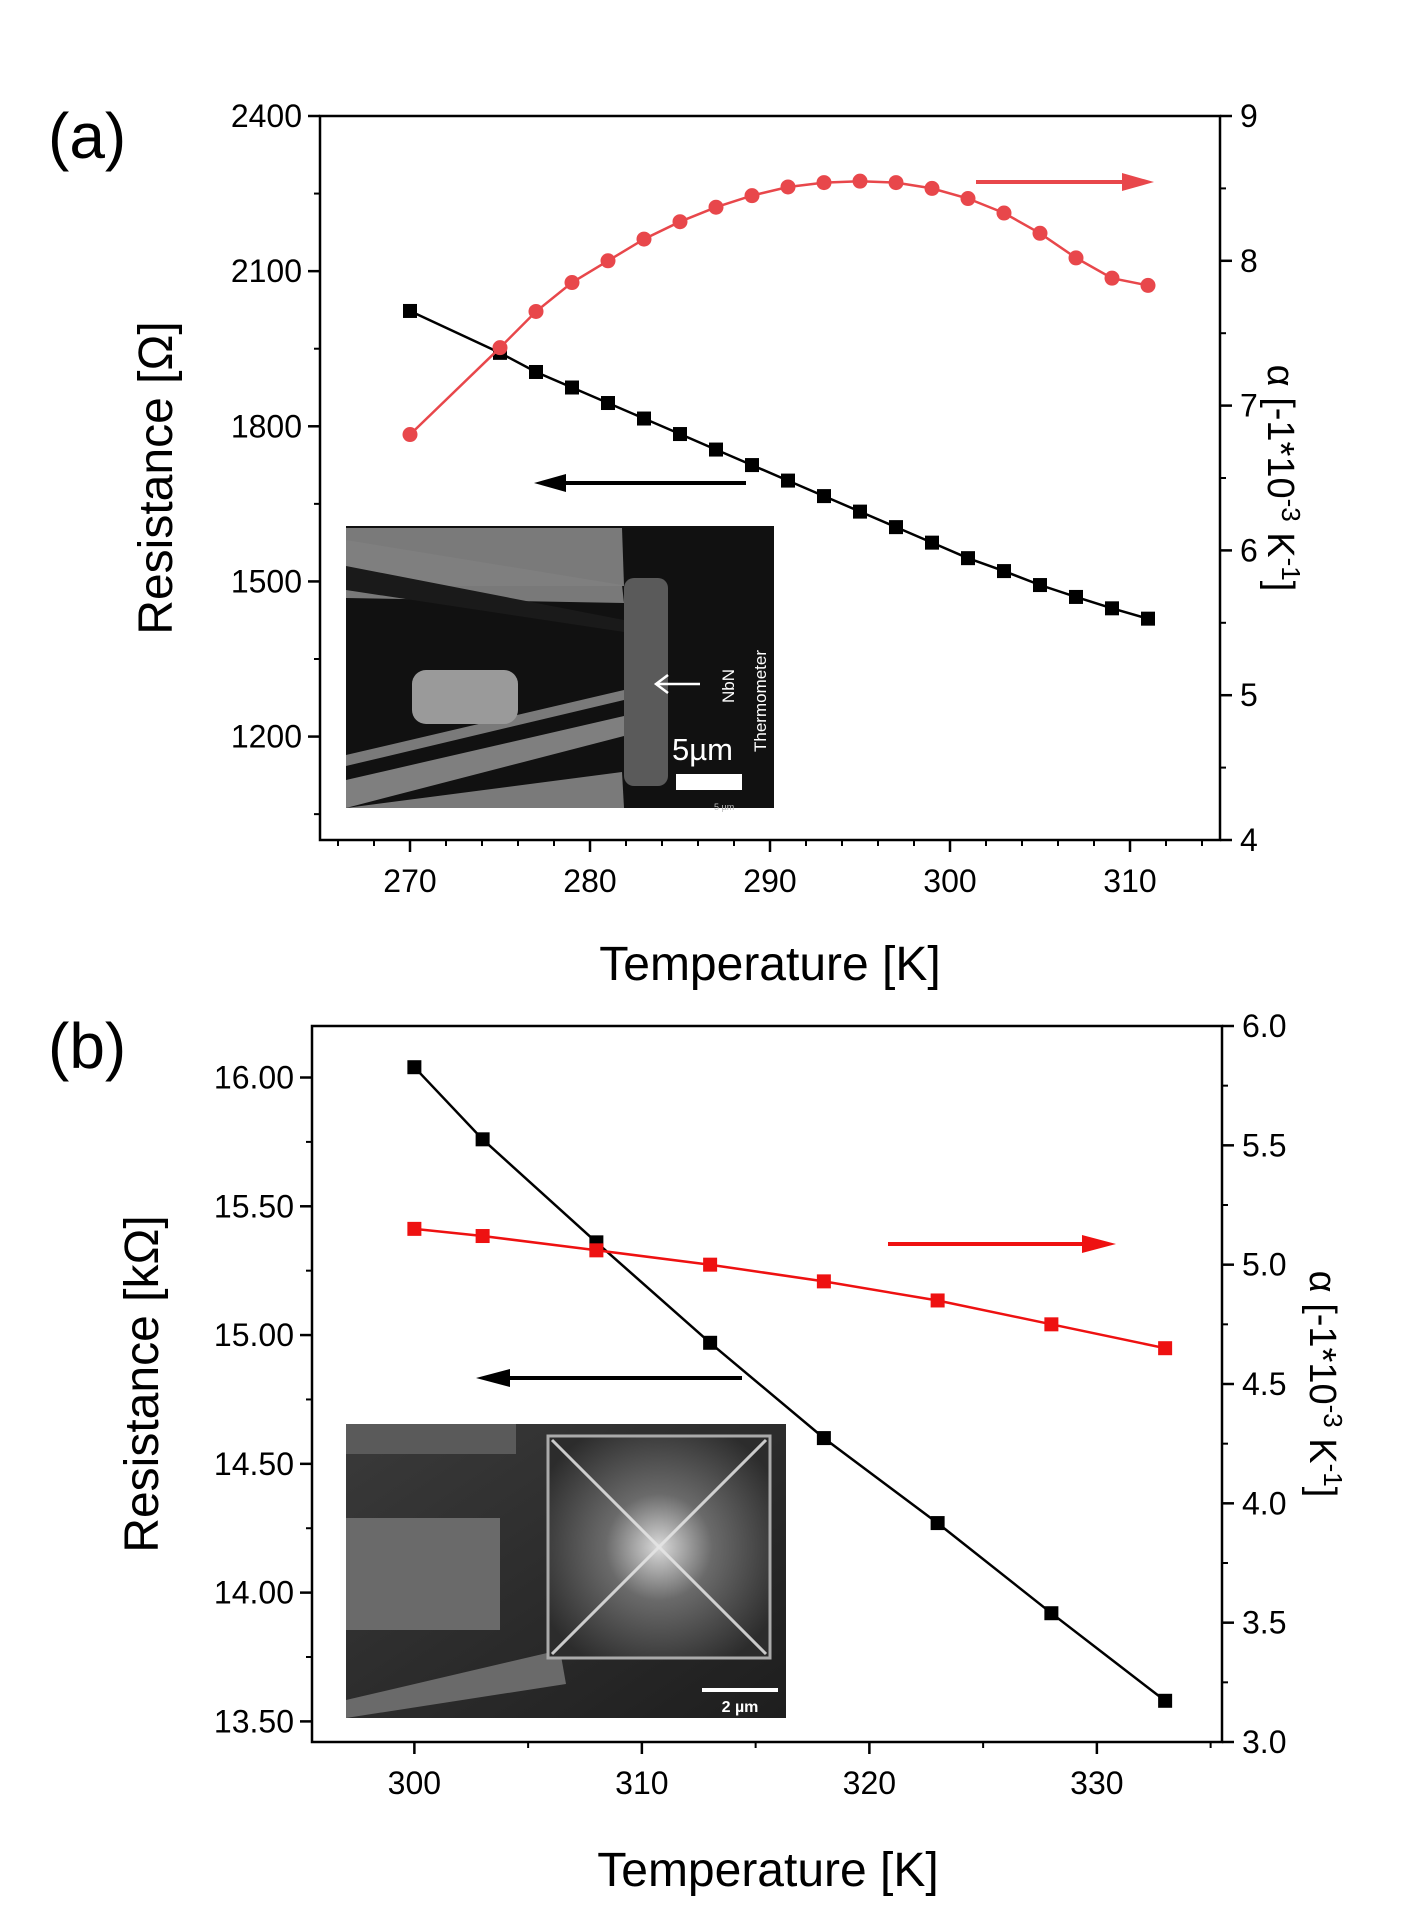 Image resolution: width=1413 pixels, height=1917 pixels. Describe the element at coordinates (431, 1439) in the screenshot. I see `inset-b-top-left-block` at that location.